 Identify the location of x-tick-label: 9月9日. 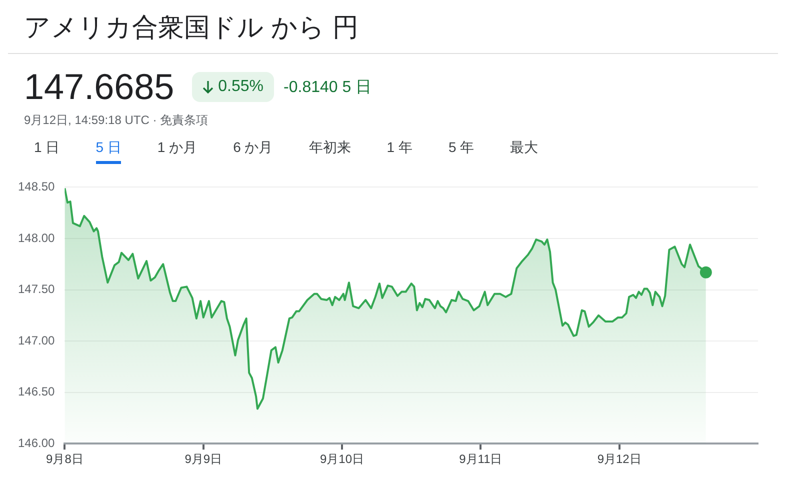
(203, 459).